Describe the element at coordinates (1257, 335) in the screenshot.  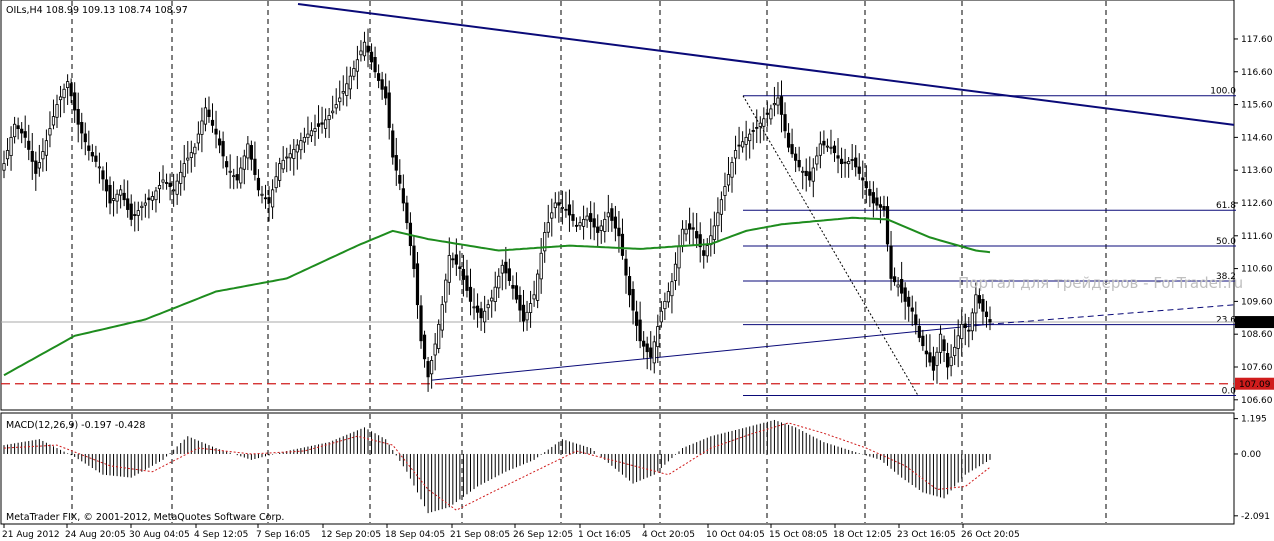
I see `price-tick-label: 108.60` at that location.